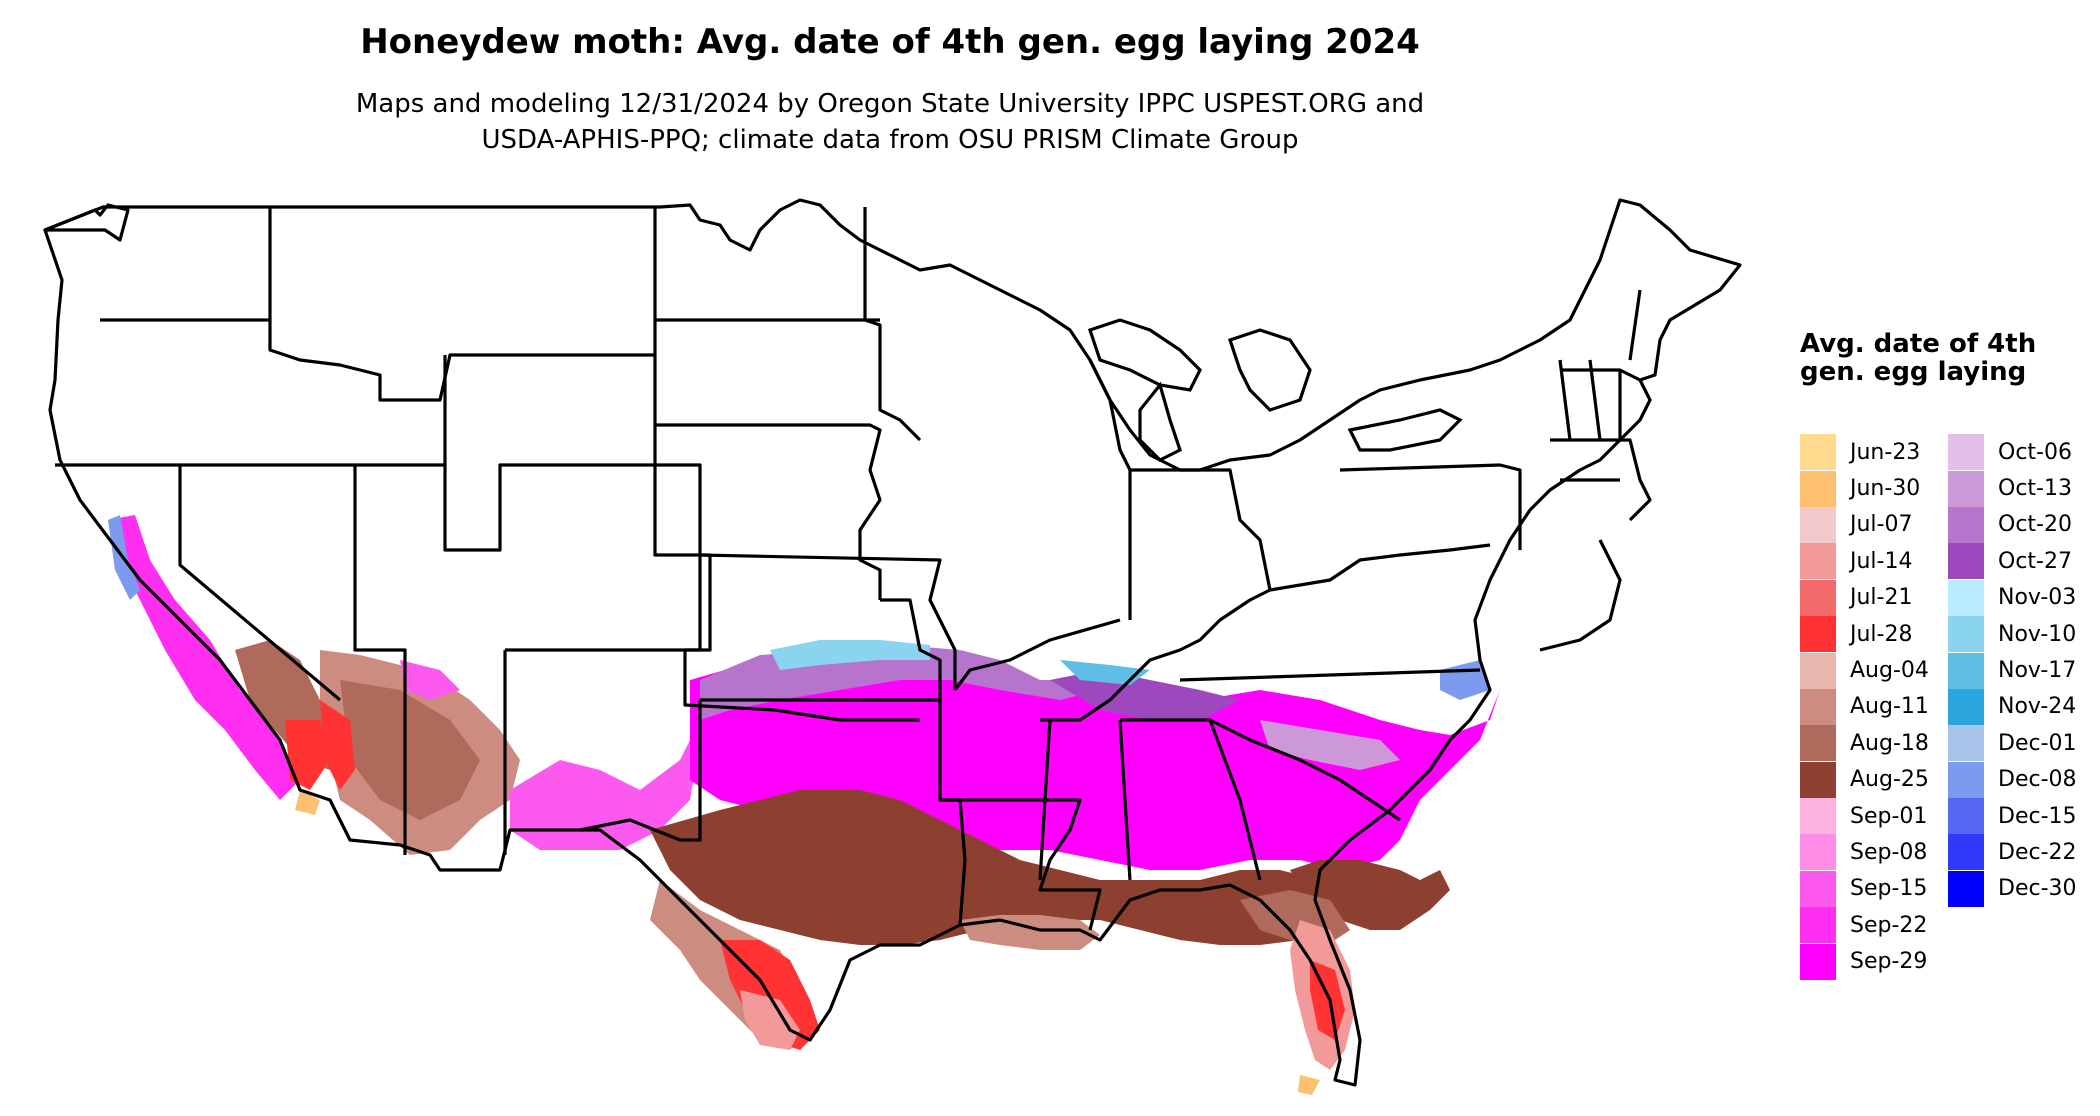 Image resolution: width=2100 pixels, height=1116 pixels. What do you see at coordinates (2035, 525) in the screenshot?
I see `legend-label: Oct-20` at bounding box center [2035, 525].